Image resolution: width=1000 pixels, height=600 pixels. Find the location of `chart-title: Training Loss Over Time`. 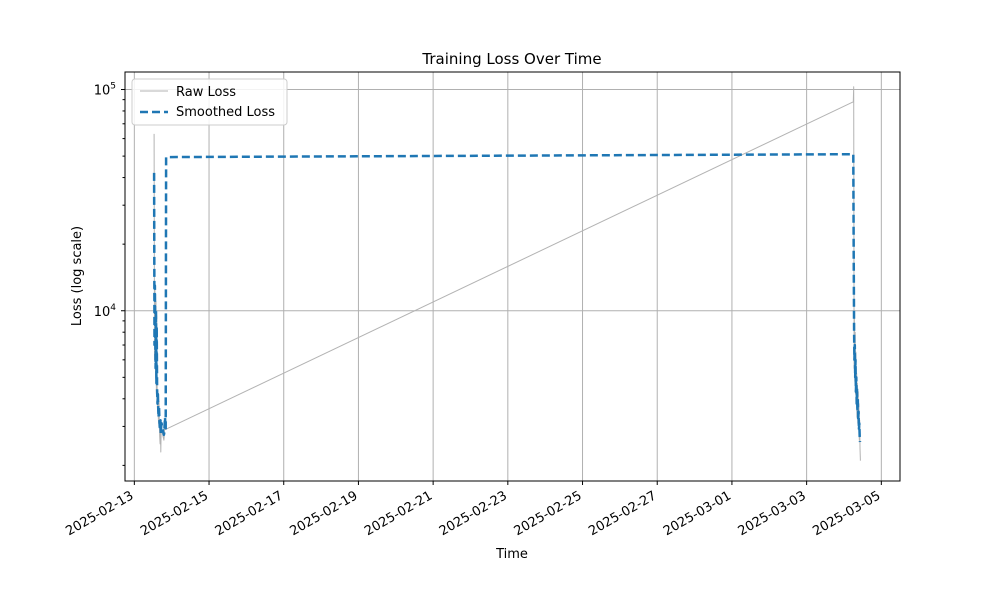

chart-title: Training Loss Over Time is located at coordinates (511, 59).